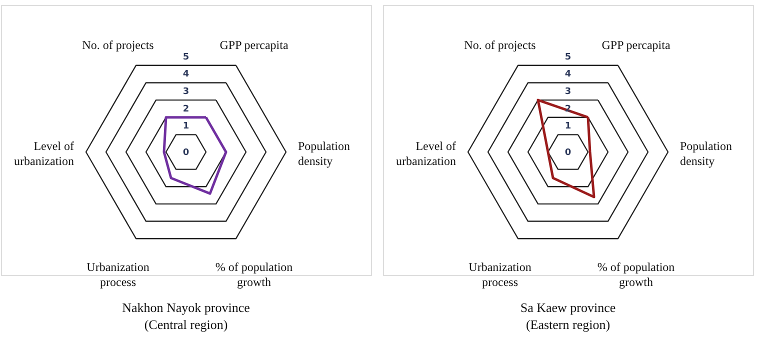  I want to click on text: Nakhon Nayok province (Central region), so click(186, 316).